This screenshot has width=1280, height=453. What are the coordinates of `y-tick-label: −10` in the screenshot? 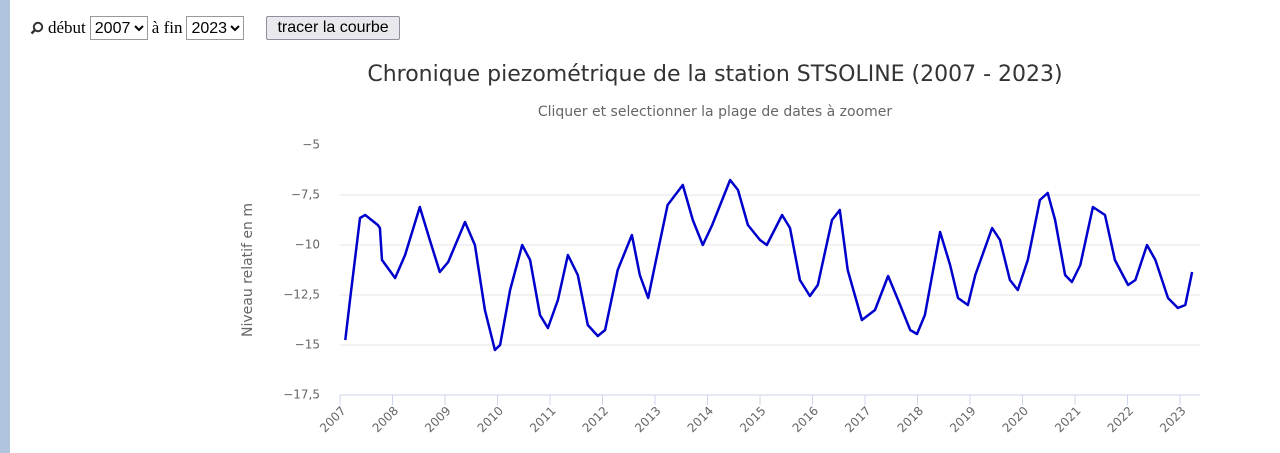 It's located at (307, 245).